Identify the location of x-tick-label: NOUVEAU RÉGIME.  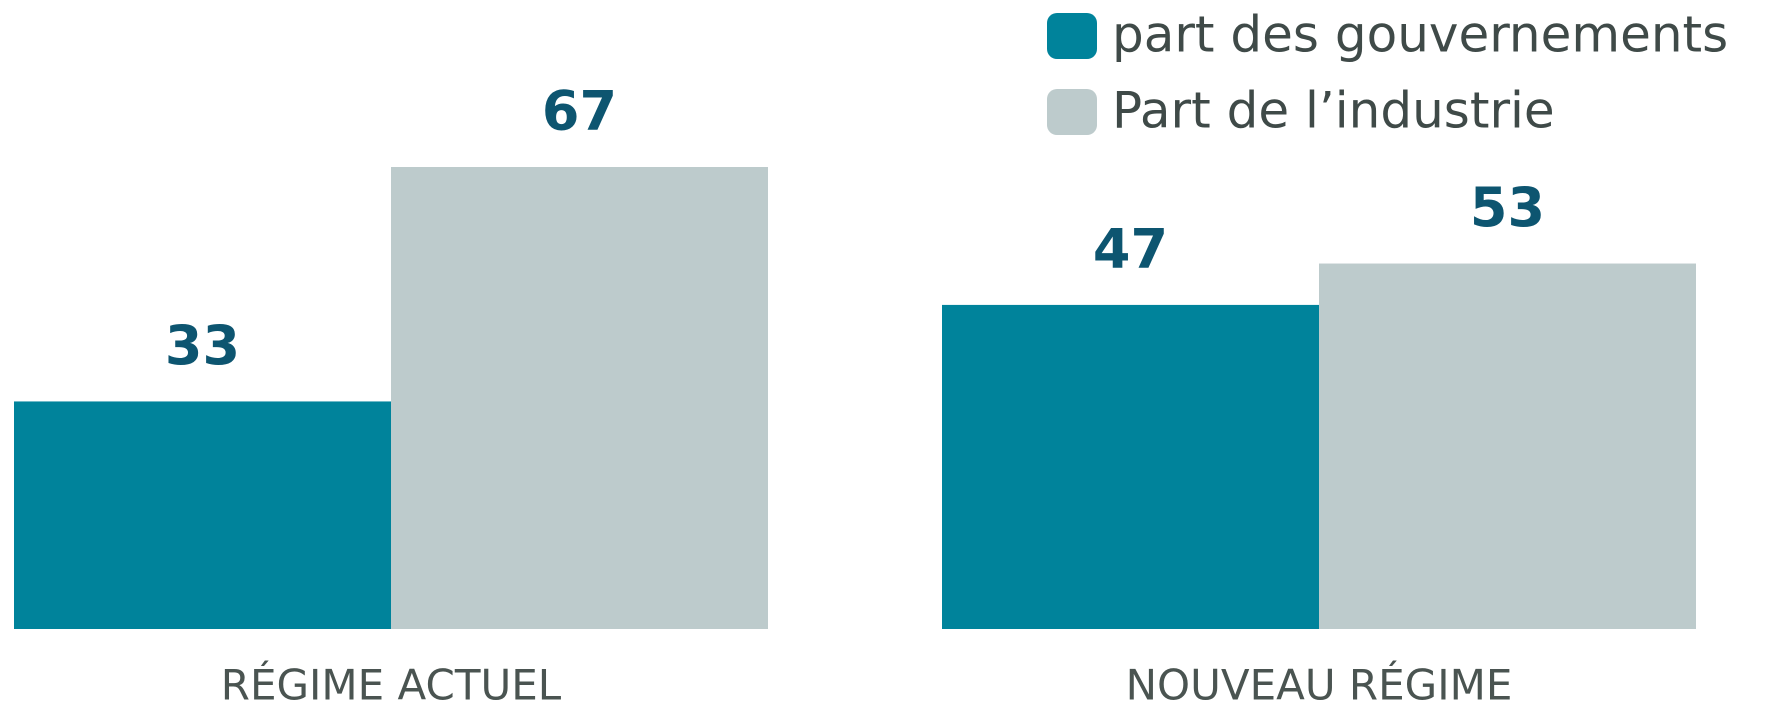
(1319, 682).